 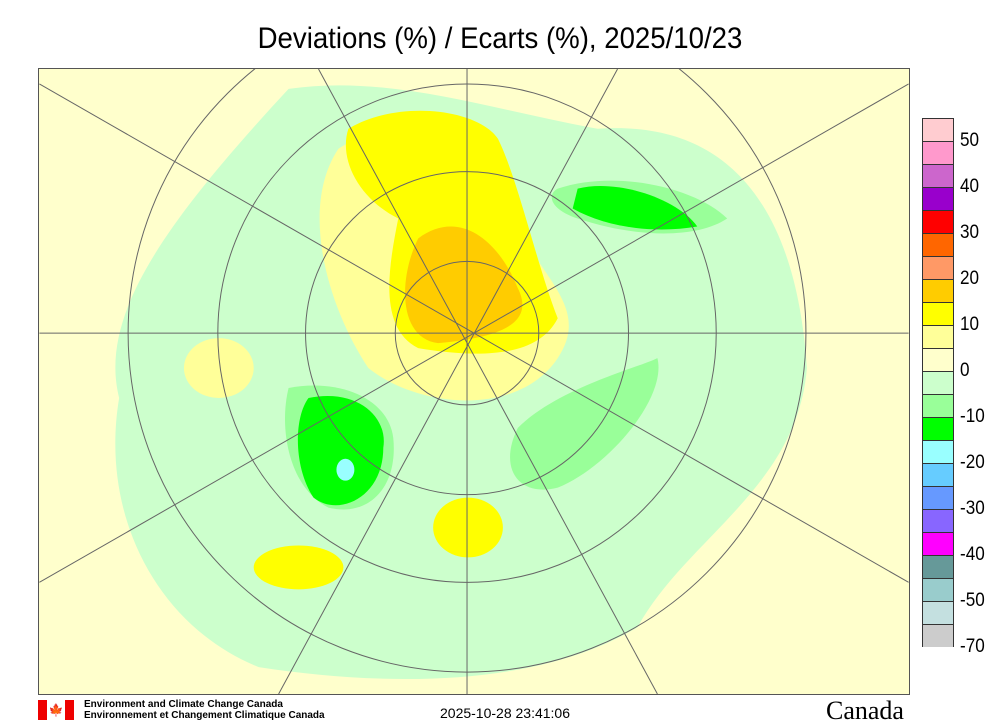 I want to click on timestamp: 2025-10-28 23:41:06, so click(x=505, y=713).